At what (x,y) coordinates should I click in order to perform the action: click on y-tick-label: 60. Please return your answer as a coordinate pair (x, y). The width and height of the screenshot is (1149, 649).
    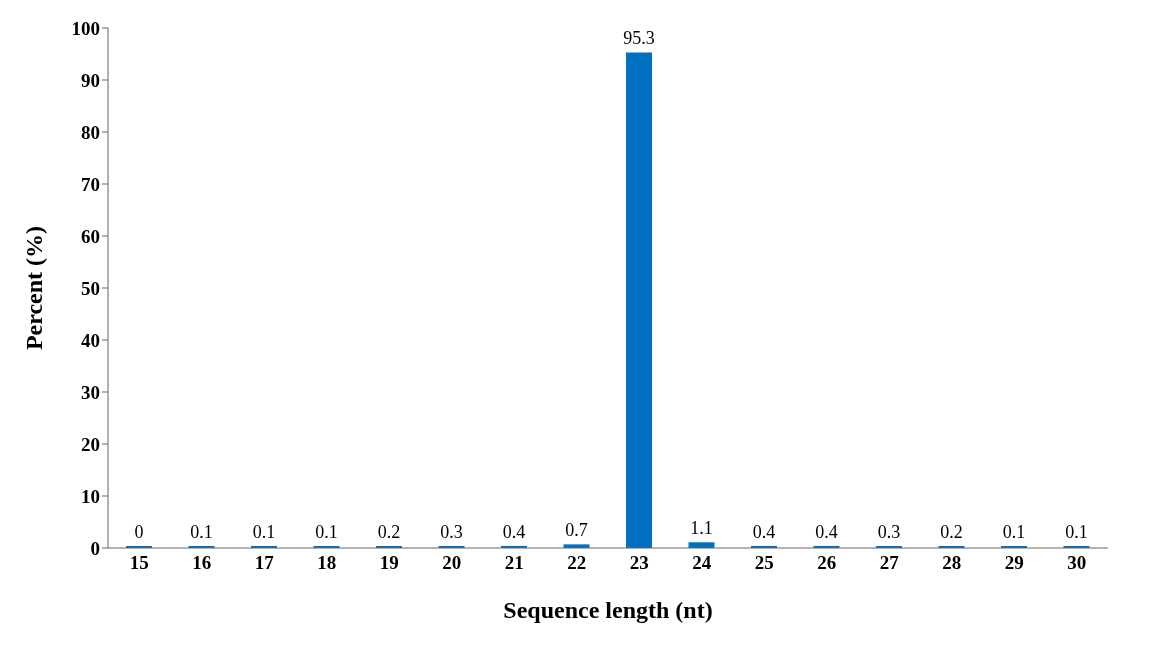
    Looking at the image, I should click on (90, 236).